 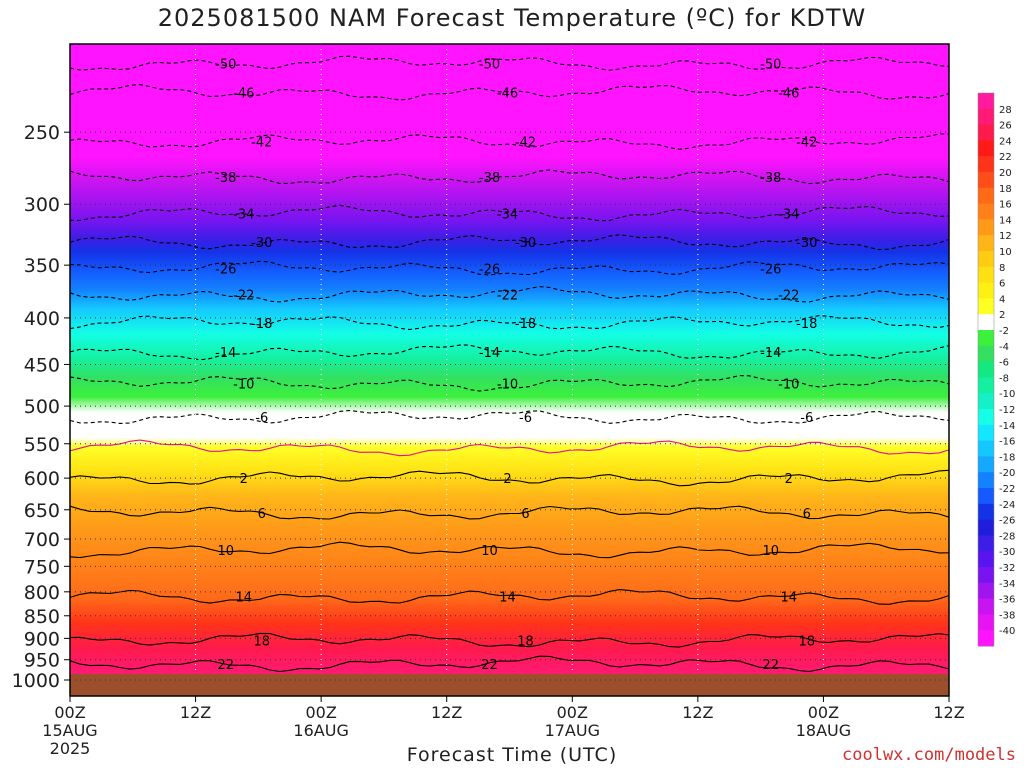 What do you see at coordinates (42, 445) in the screenshot?
I see `y-tick-label: 550` at bounding box center [42, 445].